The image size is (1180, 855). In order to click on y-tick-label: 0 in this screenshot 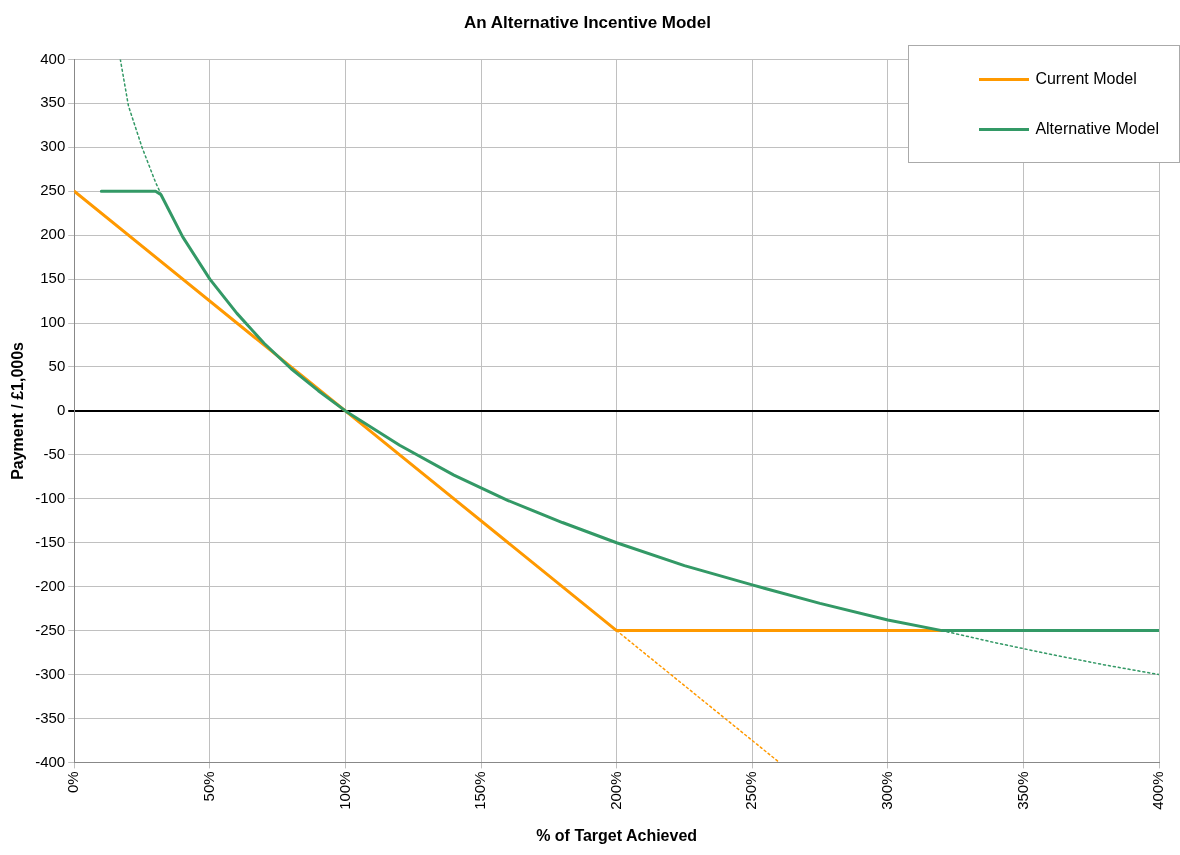, I will do `click(61, 410)`.